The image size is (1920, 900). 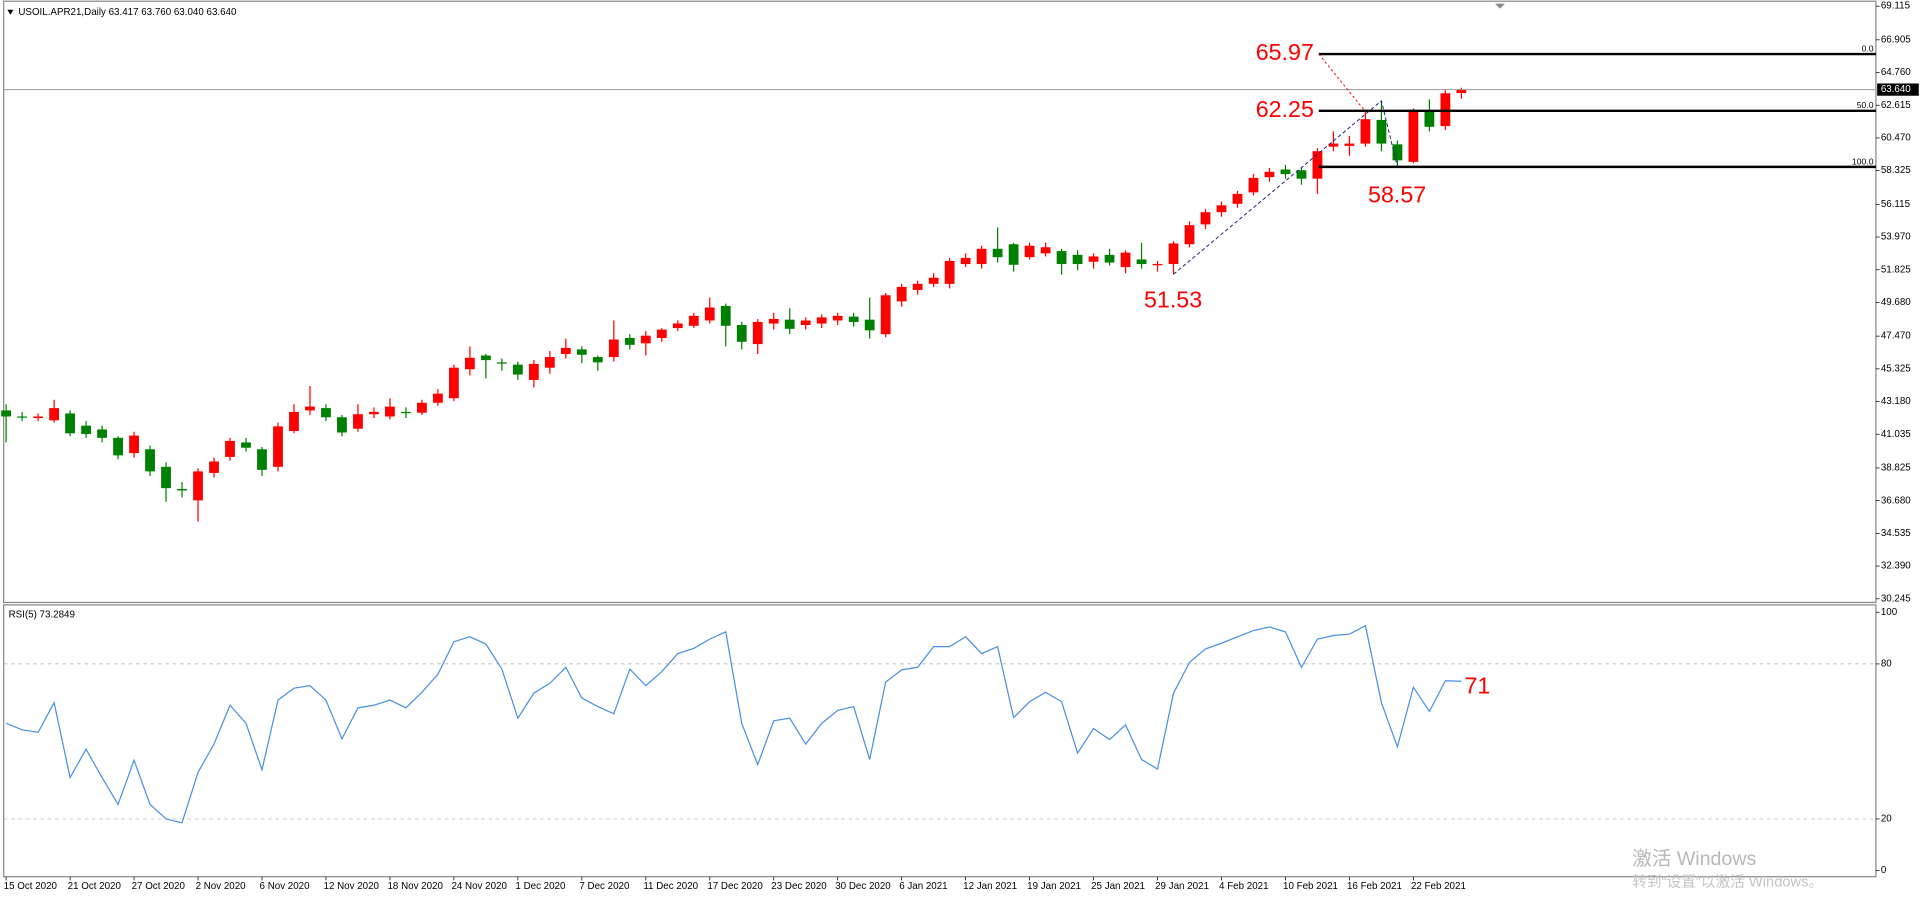 I want to click on x-tick-label: 4 Feb 2021, so click(x=1244, y=886).